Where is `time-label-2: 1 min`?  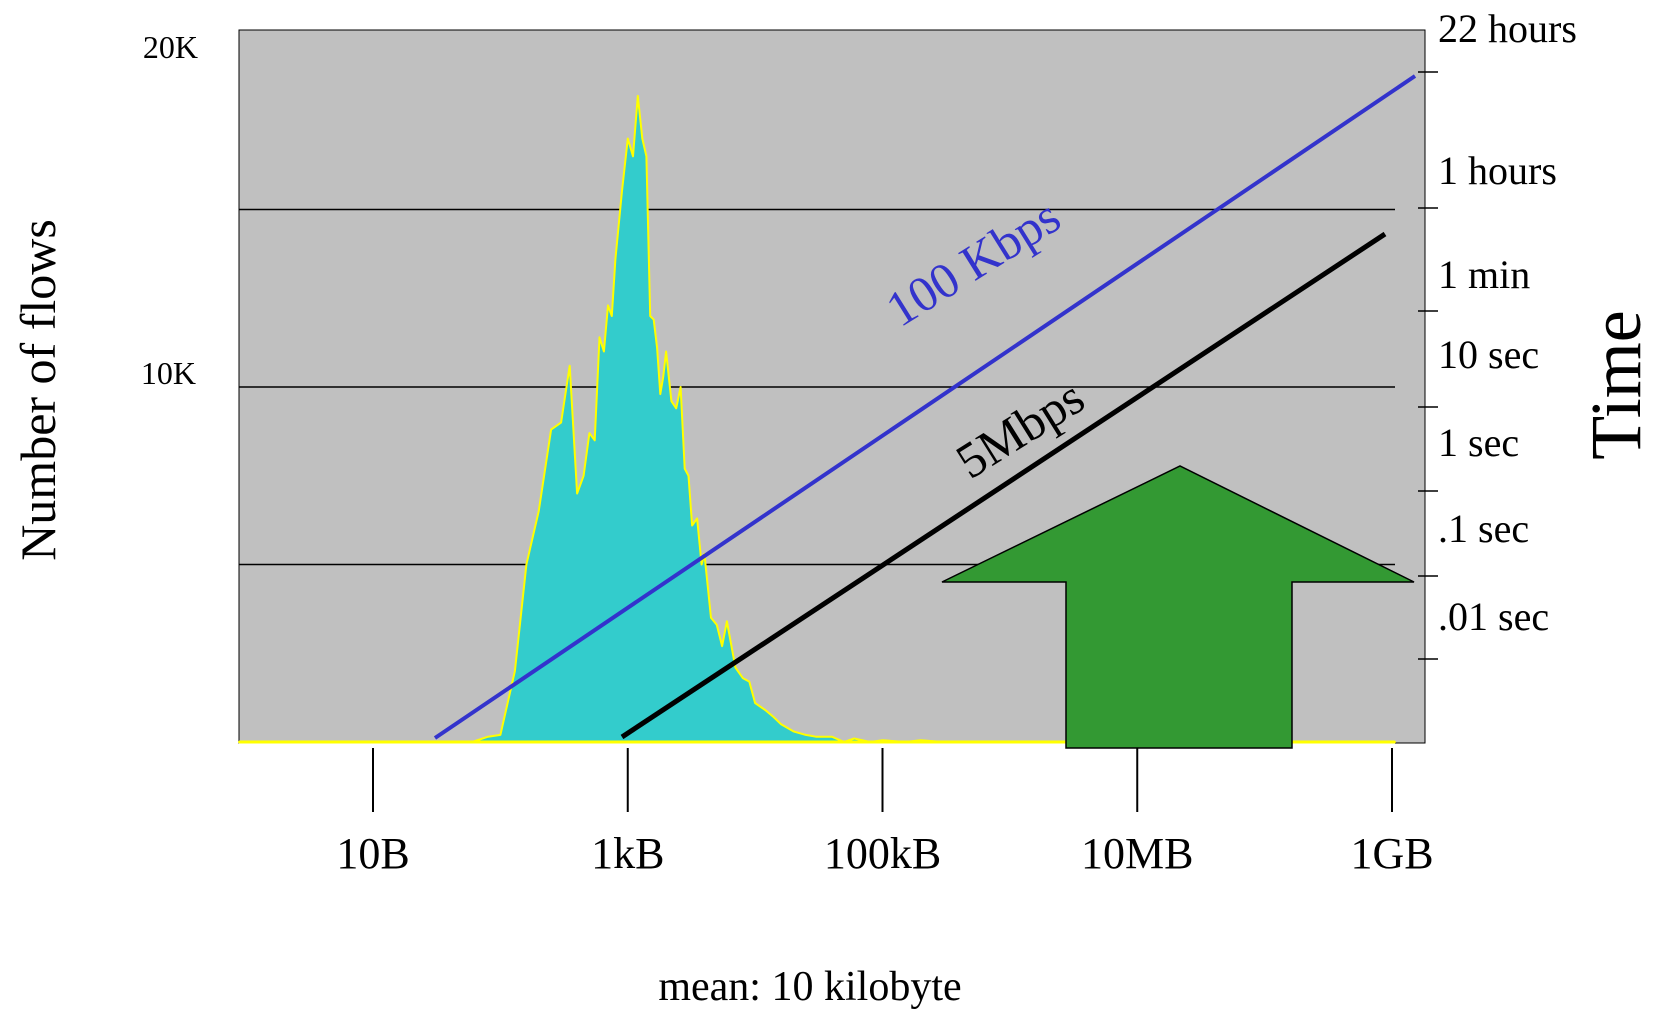 time-label-2: 1 min is located at coordinates (1484, 274).